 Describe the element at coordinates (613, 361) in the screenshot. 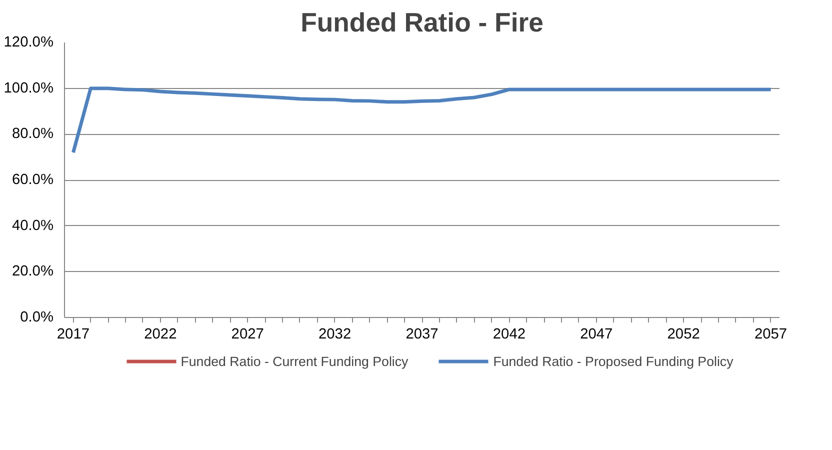

I see `legend-label: Funded Ratio - Proposed Funding Policy` at that location.